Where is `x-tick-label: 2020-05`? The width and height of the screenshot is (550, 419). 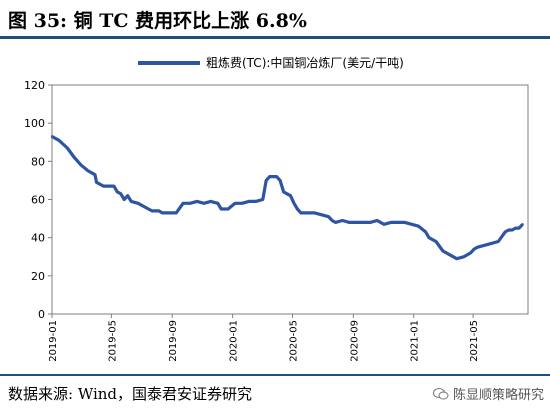 x-tick-label: 2020-05 is located at coordinates (293, 341).